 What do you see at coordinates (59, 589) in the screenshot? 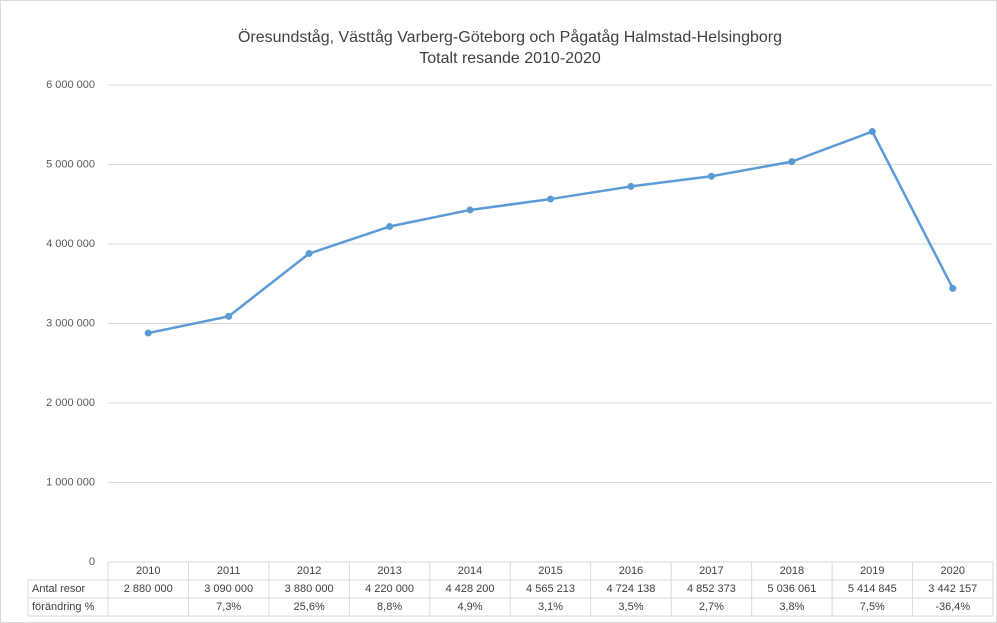
I see `row-header: Antal resor` at bounding box center [59, 589].